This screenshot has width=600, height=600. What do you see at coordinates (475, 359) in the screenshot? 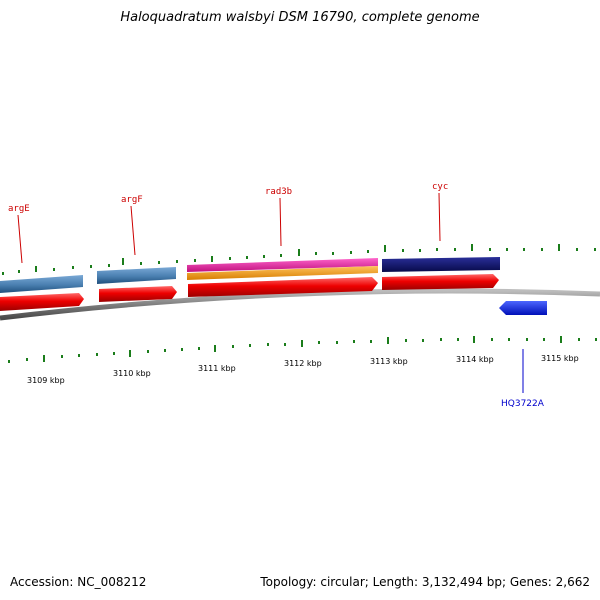
I see `tick-label-3114: 3114 kbp` at bounding box center [475, 359].